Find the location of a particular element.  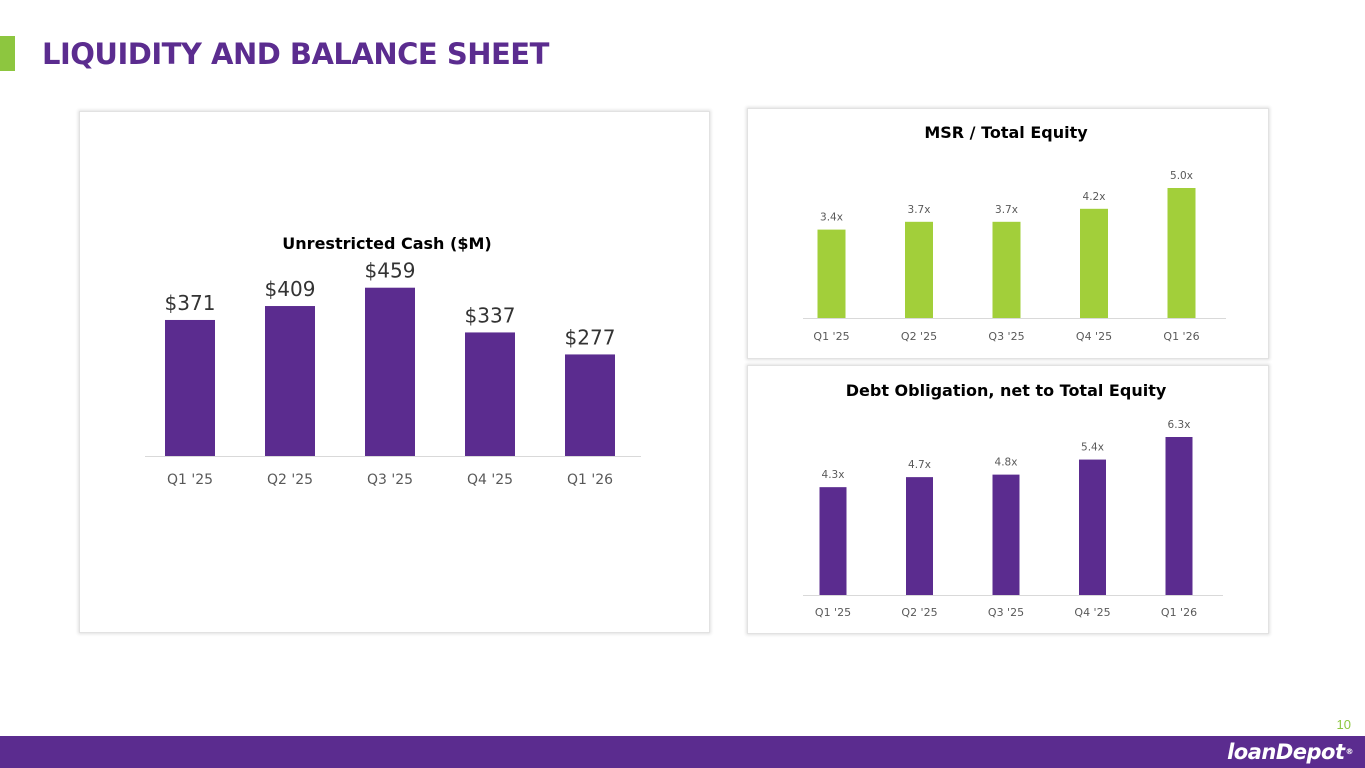

chart-title: MSR / Total Equity is located at coordinates (1006, 132).